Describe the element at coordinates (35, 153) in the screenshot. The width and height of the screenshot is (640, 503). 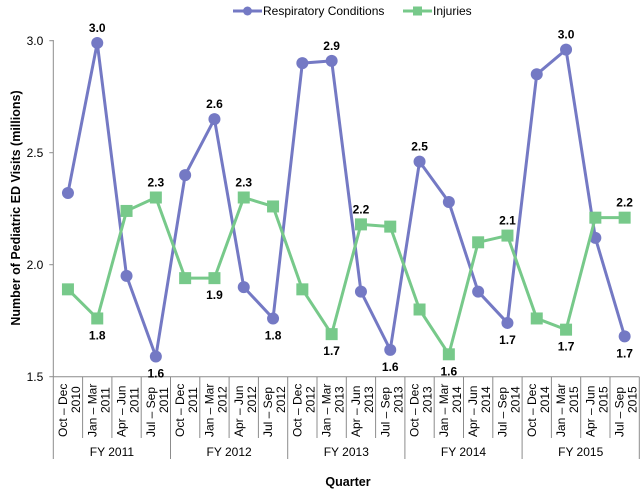
I see `y-tick-label: 2.5` at that location.